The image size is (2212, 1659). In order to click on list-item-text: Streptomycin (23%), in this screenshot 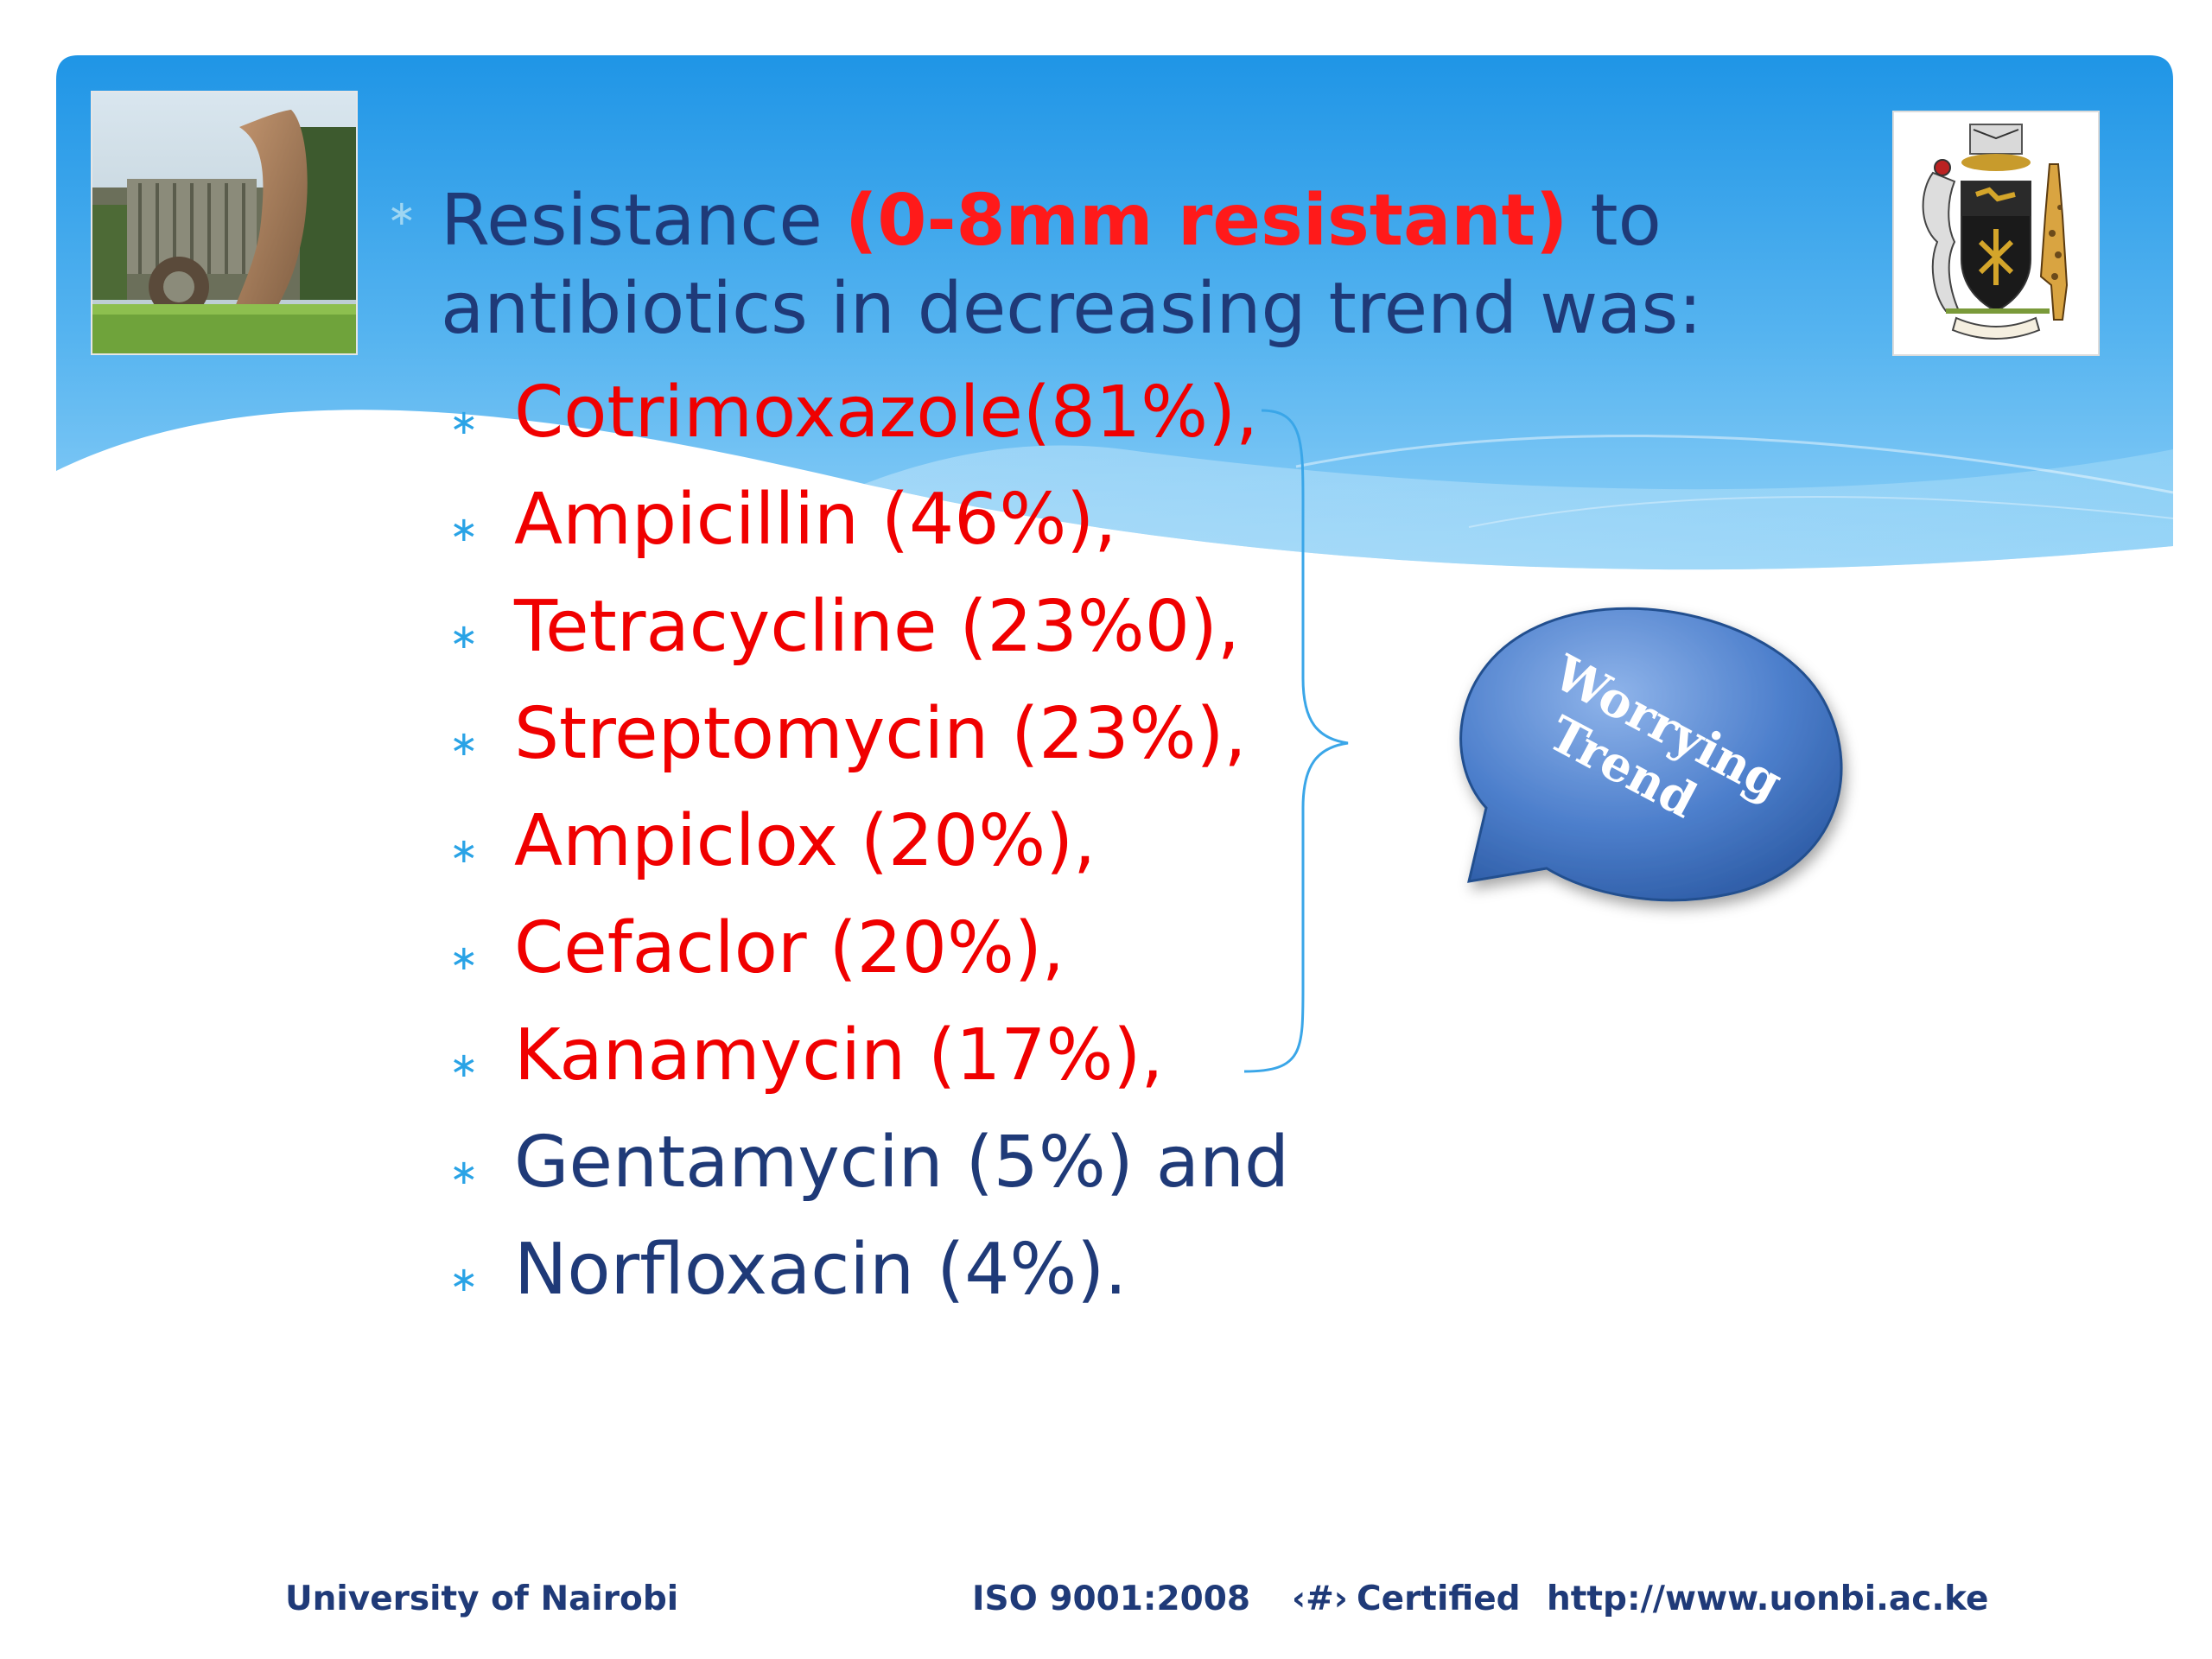, I will do `click(880, 734)`.